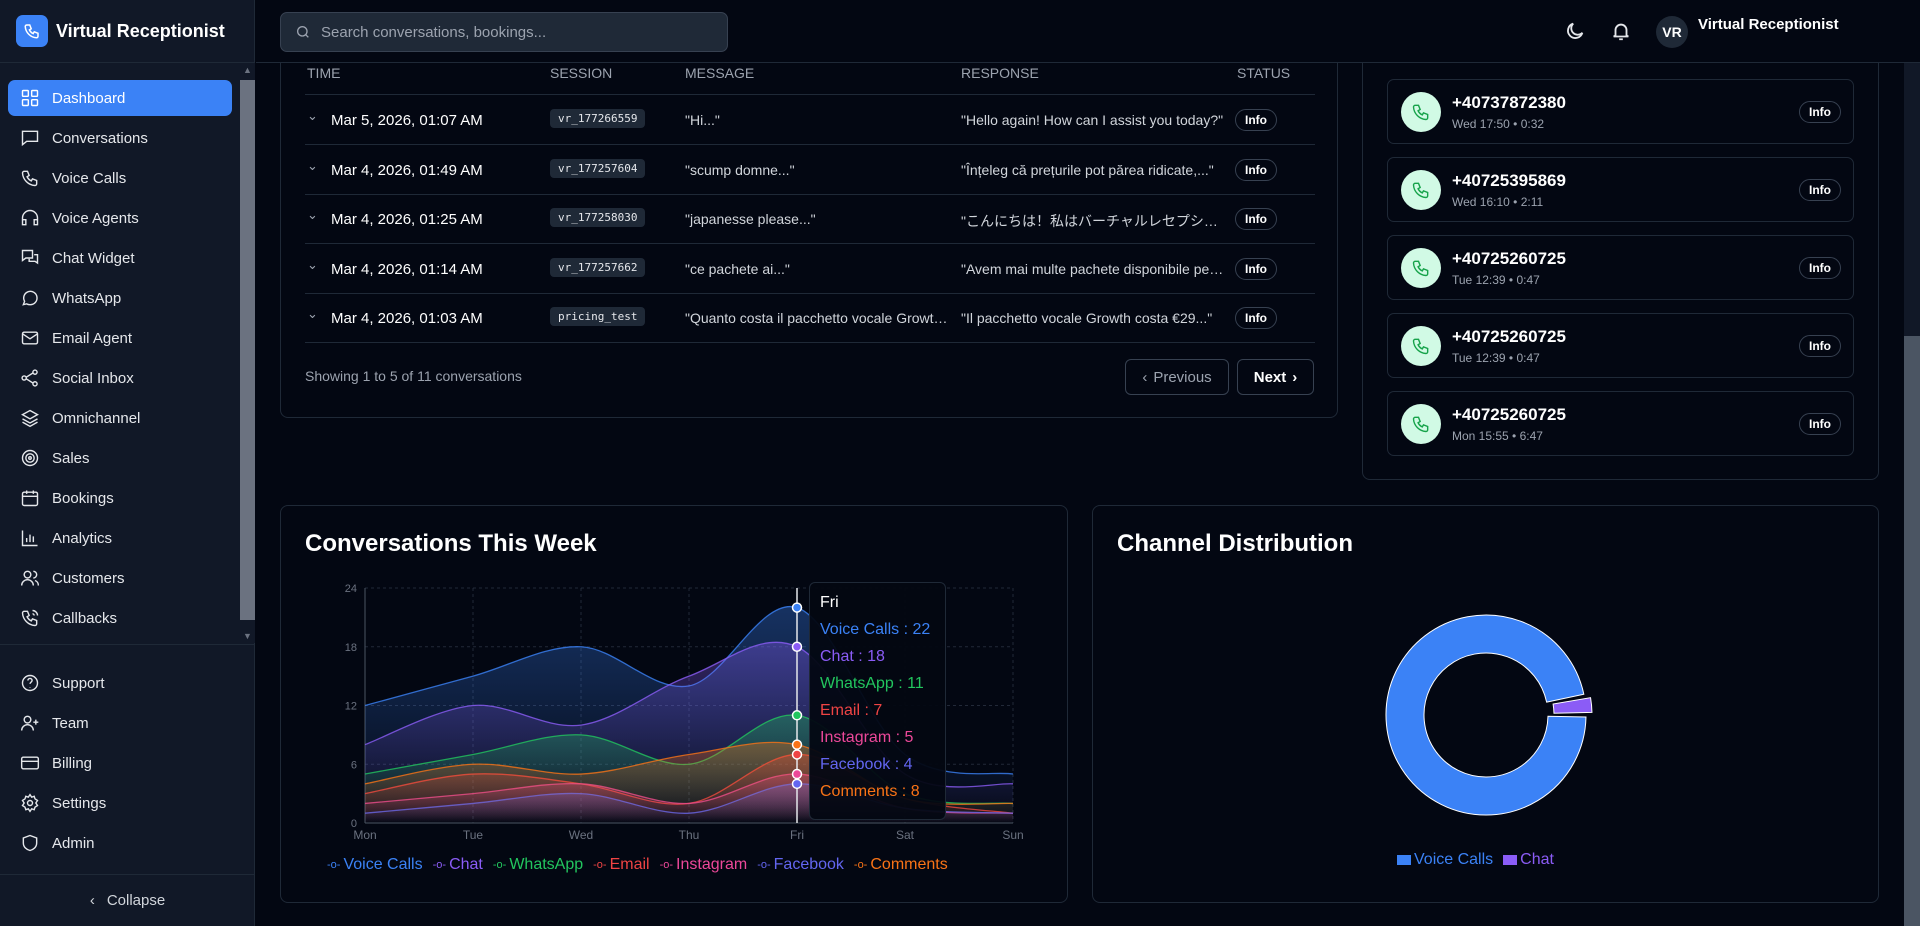 This screenshot has height=926, width=1920. Describe the element at coordinates (1528, 860) in the screenshot. I see `legend-item: Chat` at that location.